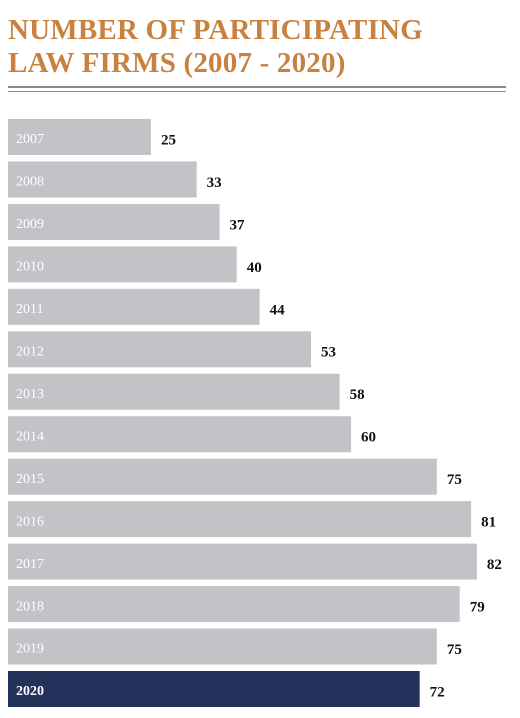  I want to click on value-label: 53, so click(328, 353).